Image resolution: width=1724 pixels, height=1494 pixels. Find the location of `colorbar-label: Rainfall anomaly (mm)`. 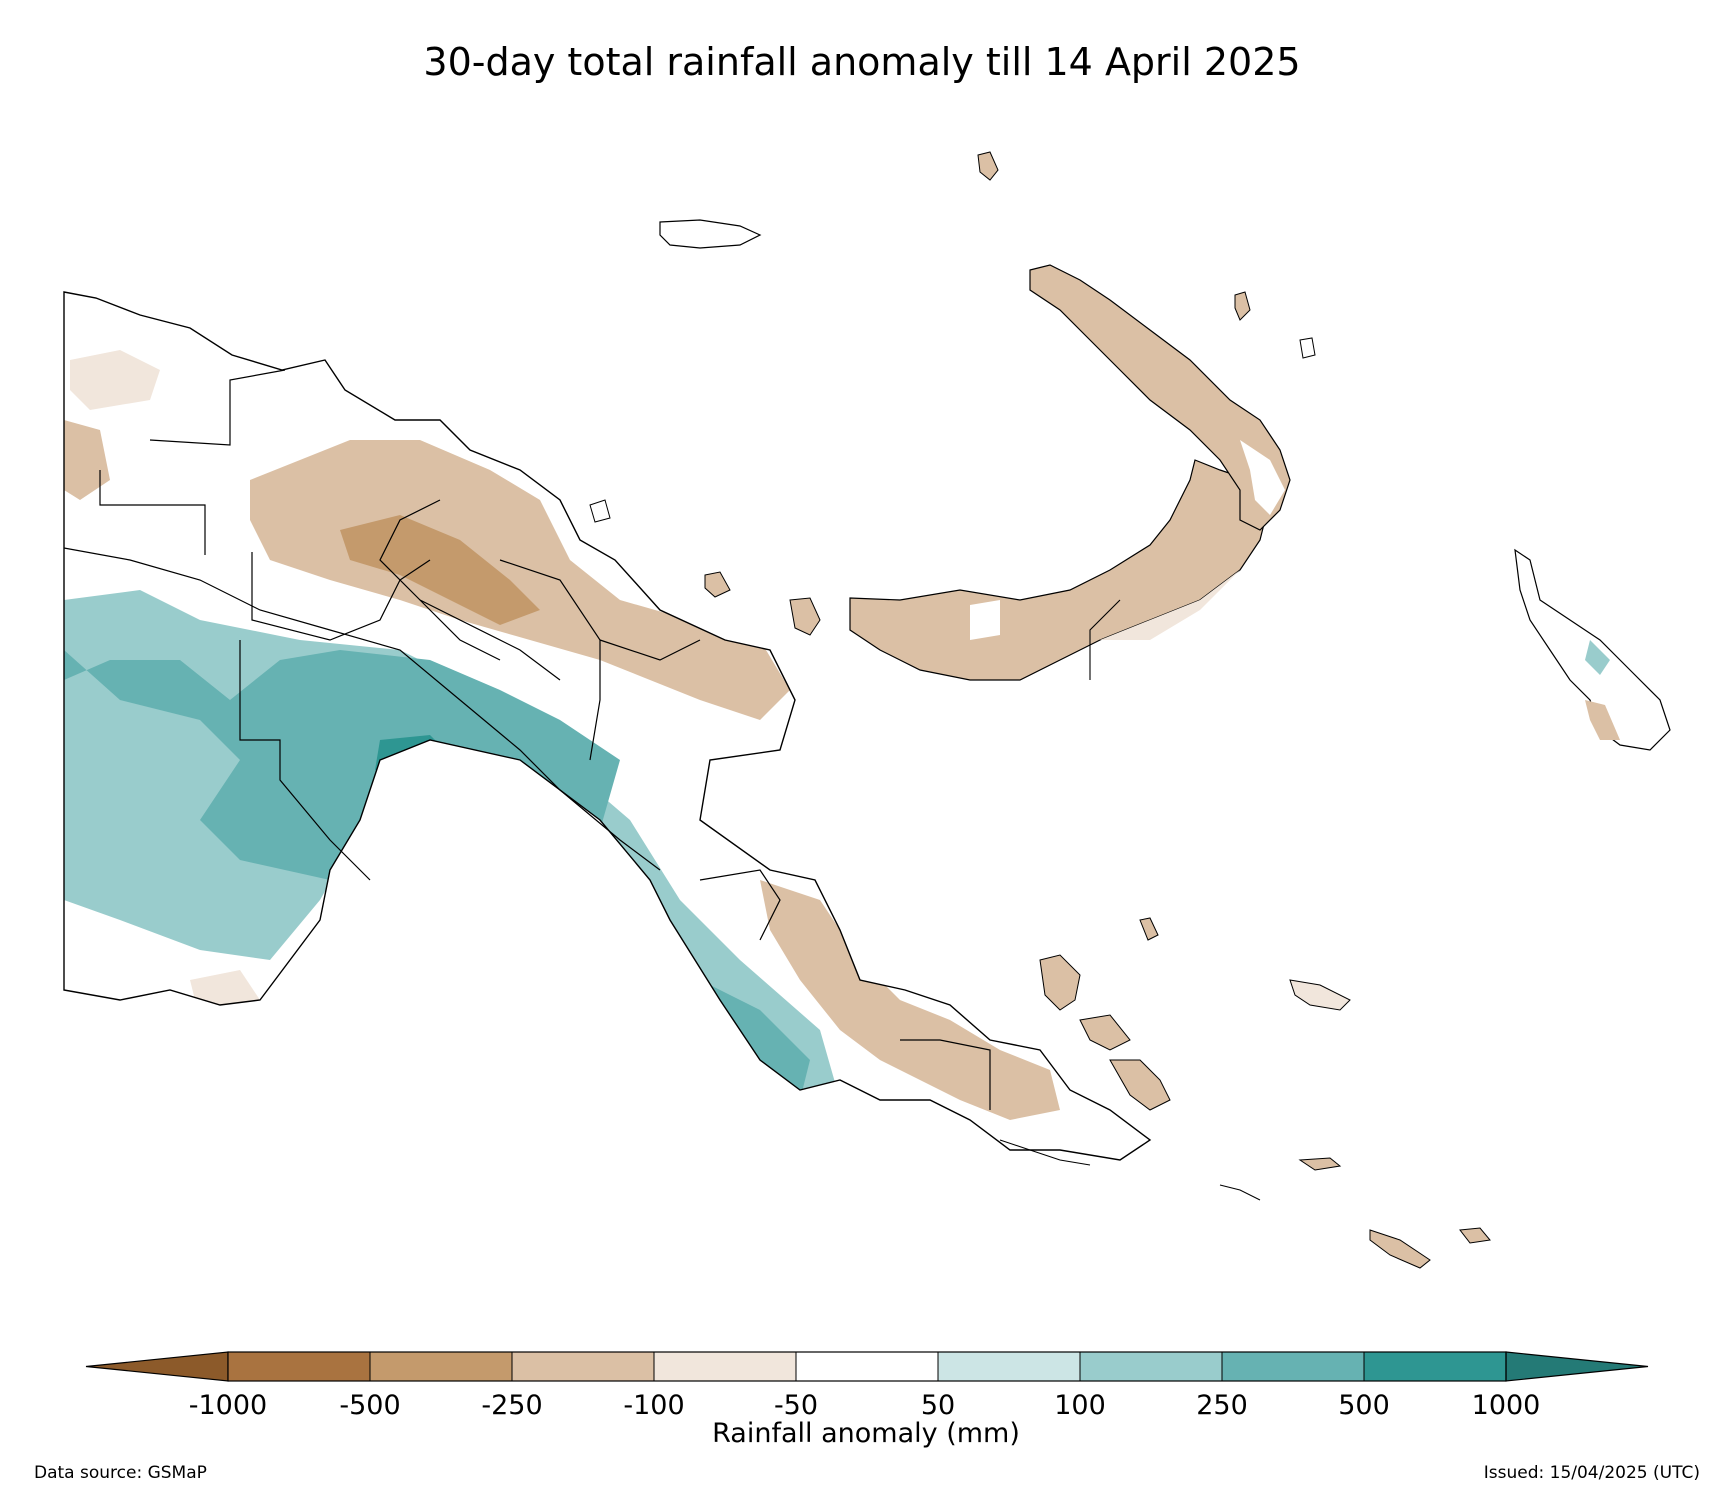

colorbar-label: Rainfall anomaly (mm) is located at coordinates (866, 1433).